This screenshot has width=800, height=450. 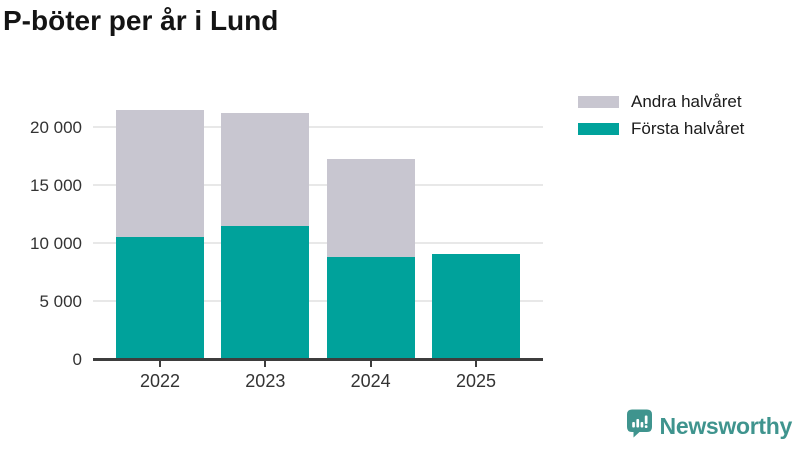 What do you see at coordinates (160, 363) in the screenshot?
I see `x-axis-tick-2022` at bounding box center [160, 363].